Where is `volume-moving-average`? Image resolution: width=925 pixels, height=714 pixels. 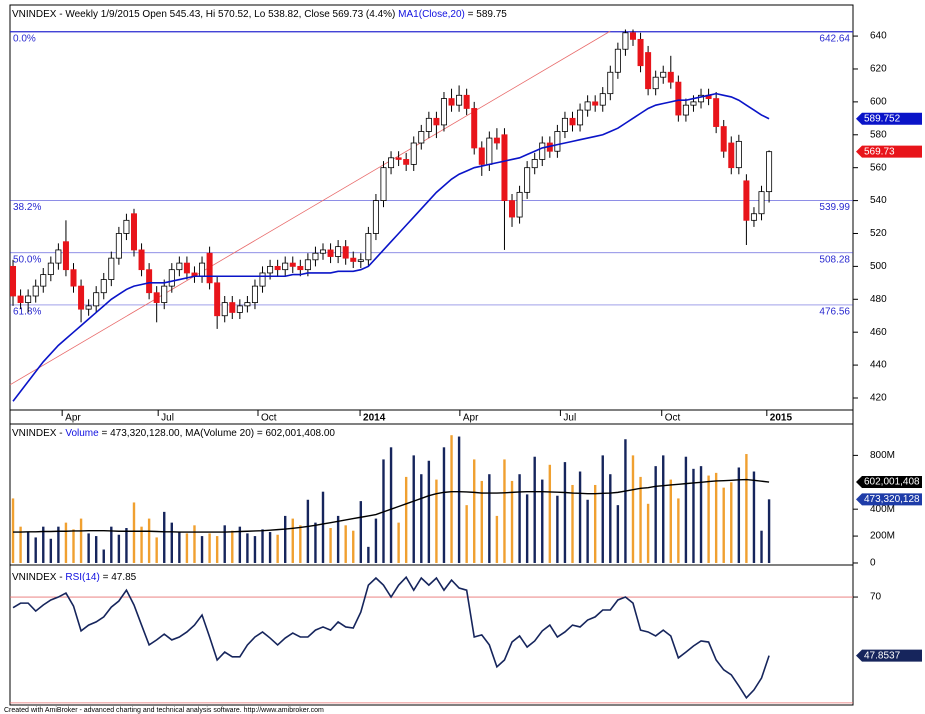 volume-moving-average is located at coordinates (391, 505).